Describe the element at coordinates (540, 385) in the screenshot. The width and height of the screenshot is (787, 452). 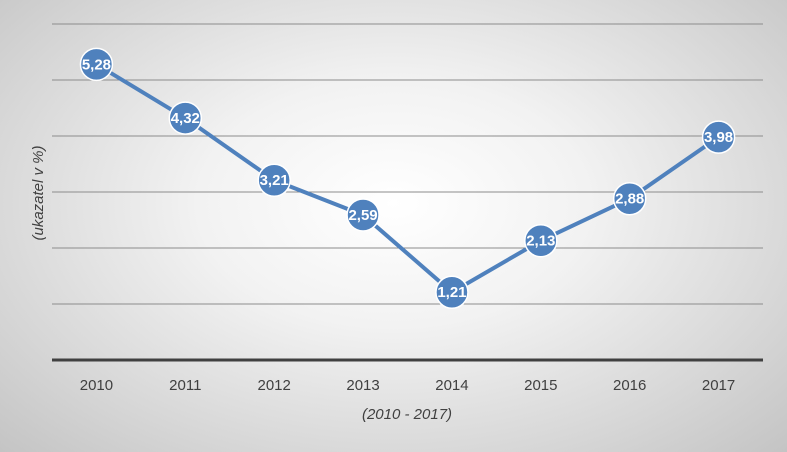
I see `x-tick-label: 2015` at that location.